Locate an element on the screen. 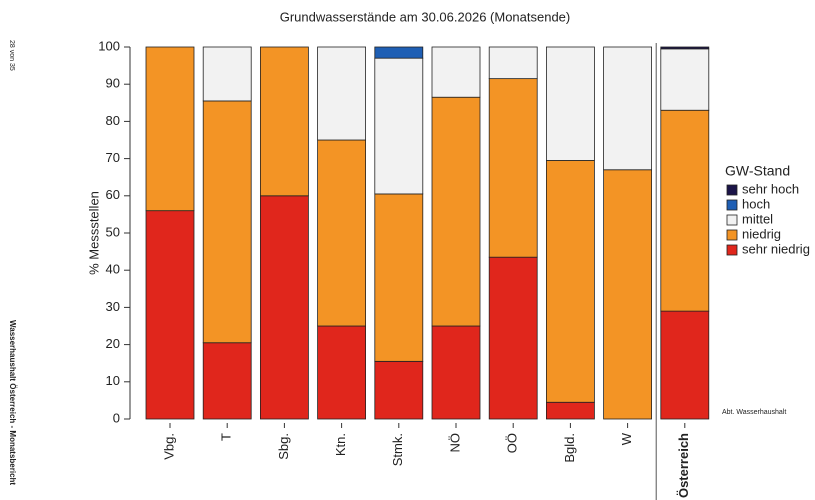 Image resolution: width=815 pixels, height=500 pixels. y-tick-label: 10 is located at coordinates (113, 380).